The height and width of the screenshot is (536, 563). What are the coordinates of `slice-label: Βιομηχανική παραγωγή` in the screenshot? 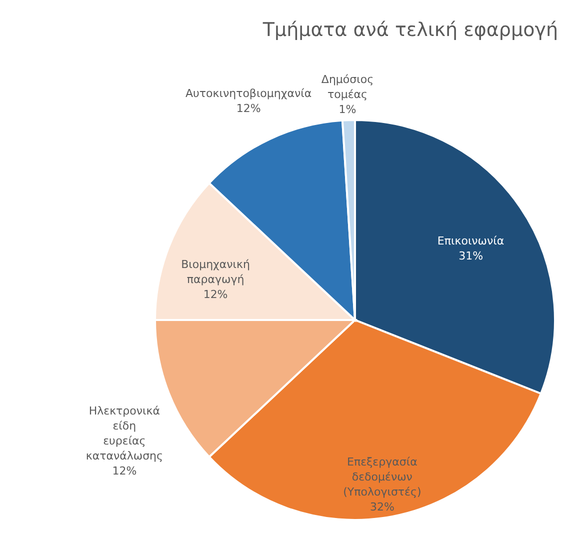 It's located at (215, 272).